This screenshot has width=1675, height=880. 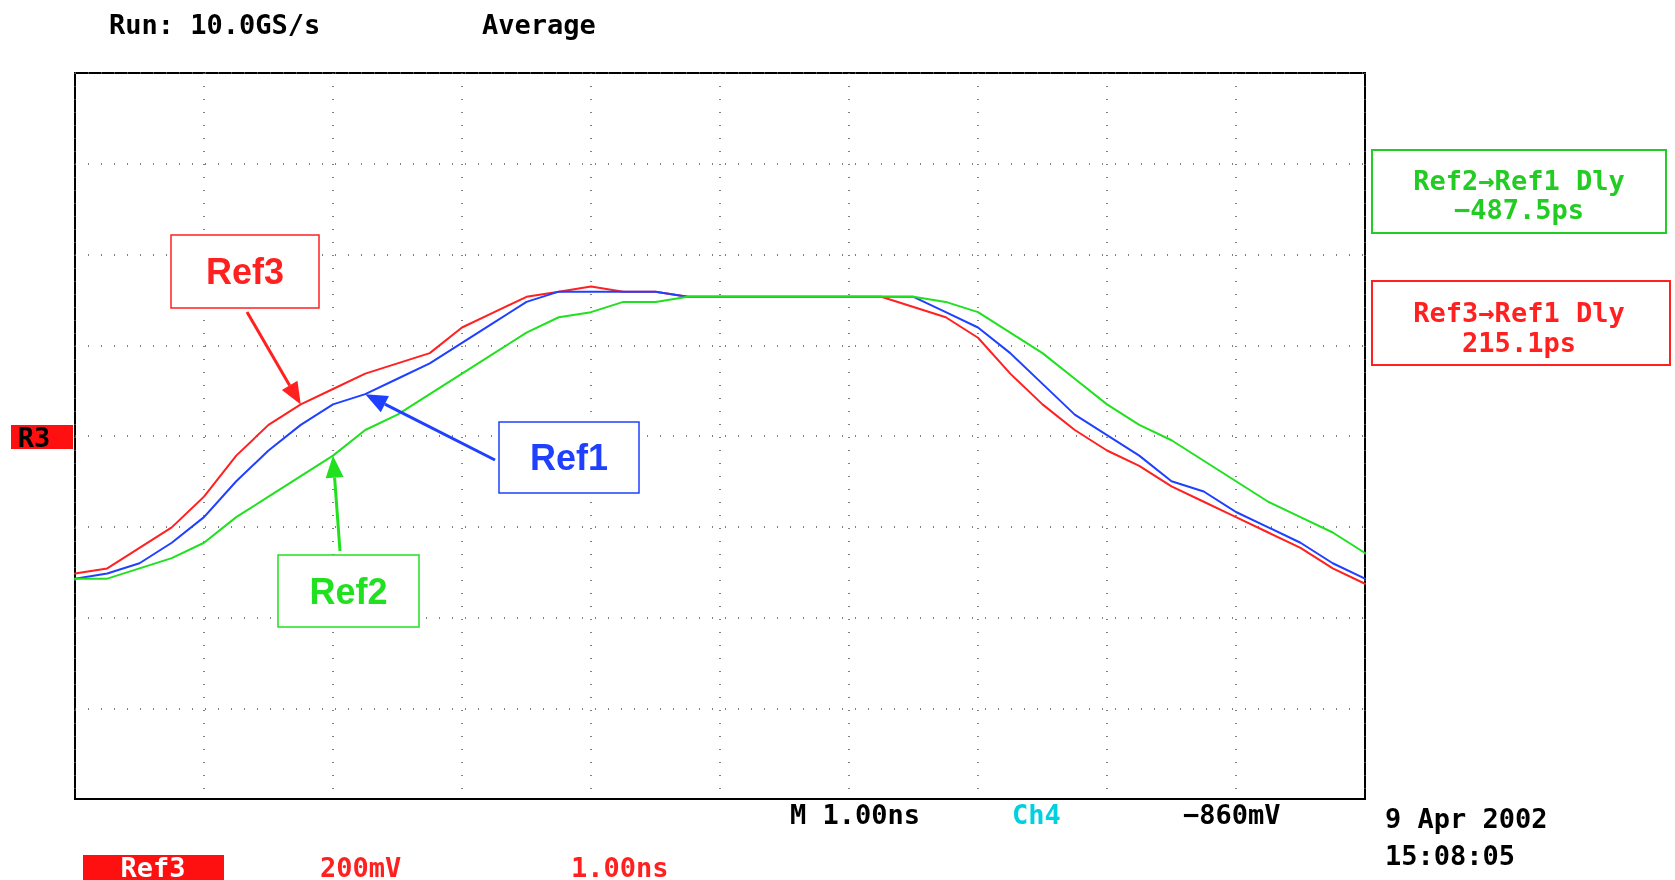 What do you see at coordinates (539, 24) in the screenshot?
I see `chart-subtitle: Average` at bounding box center [539, 24].